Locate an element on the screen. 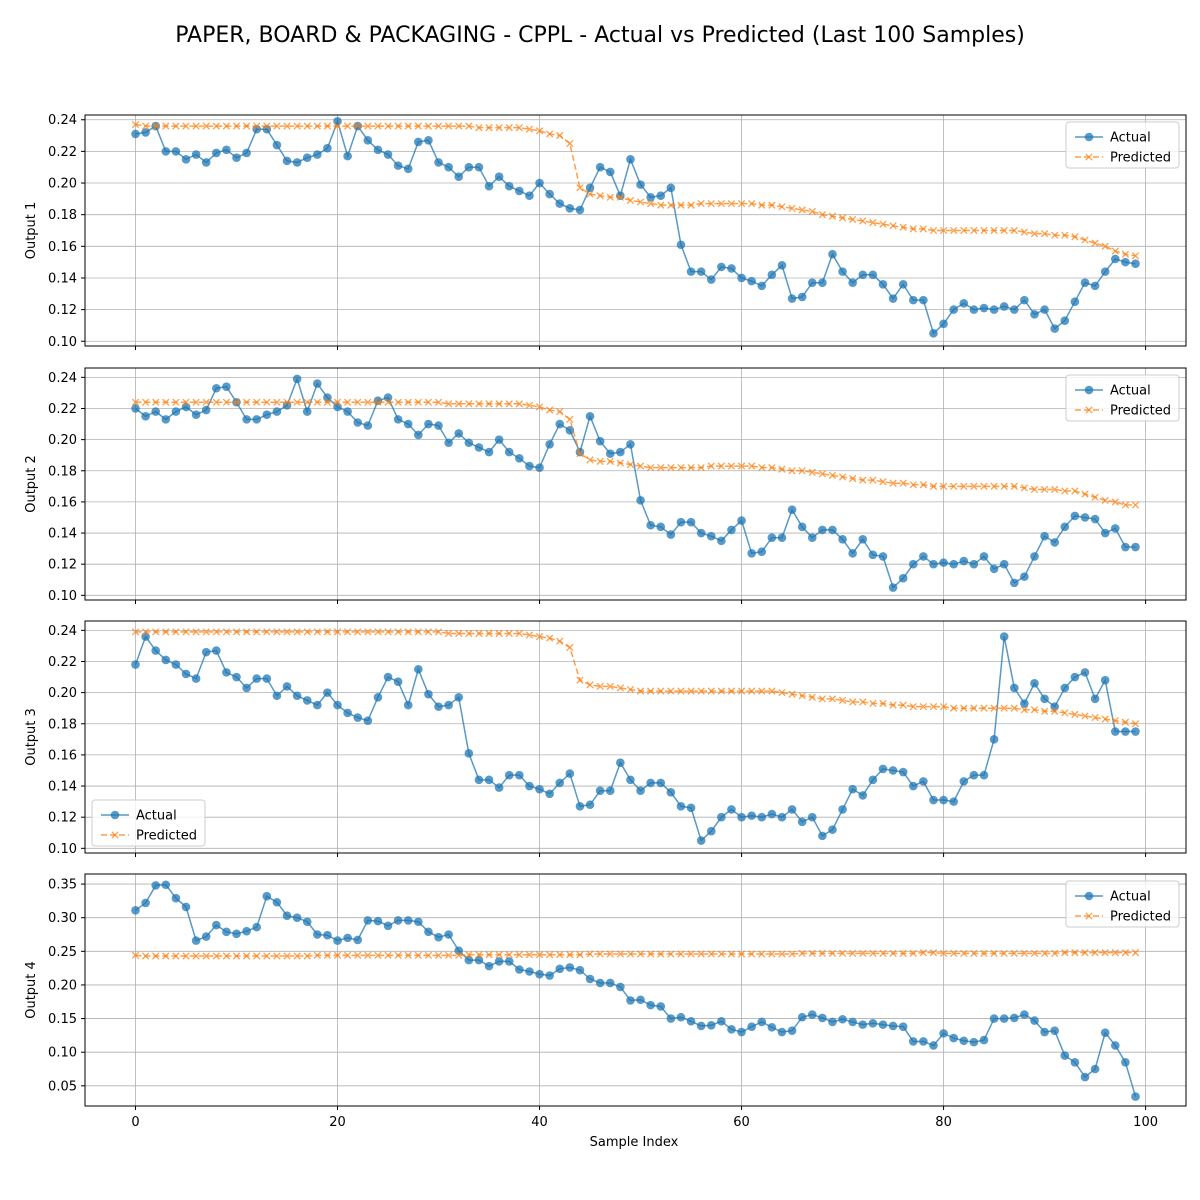 The height and width of the screenshot is (1200, 1200). y-tick-label: 0.30 is located at coordinates (62, 918).